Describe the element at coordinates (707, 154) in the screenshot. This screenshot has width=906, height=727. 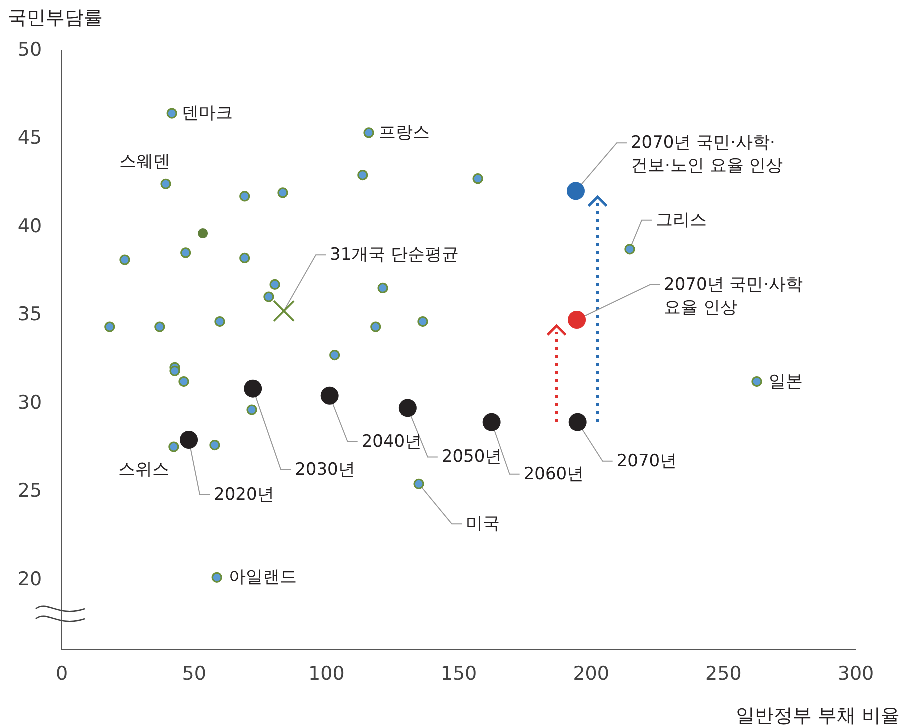
I see `annotation: 2070년 국민·사학·건보·노인 요율 인상` at that location.